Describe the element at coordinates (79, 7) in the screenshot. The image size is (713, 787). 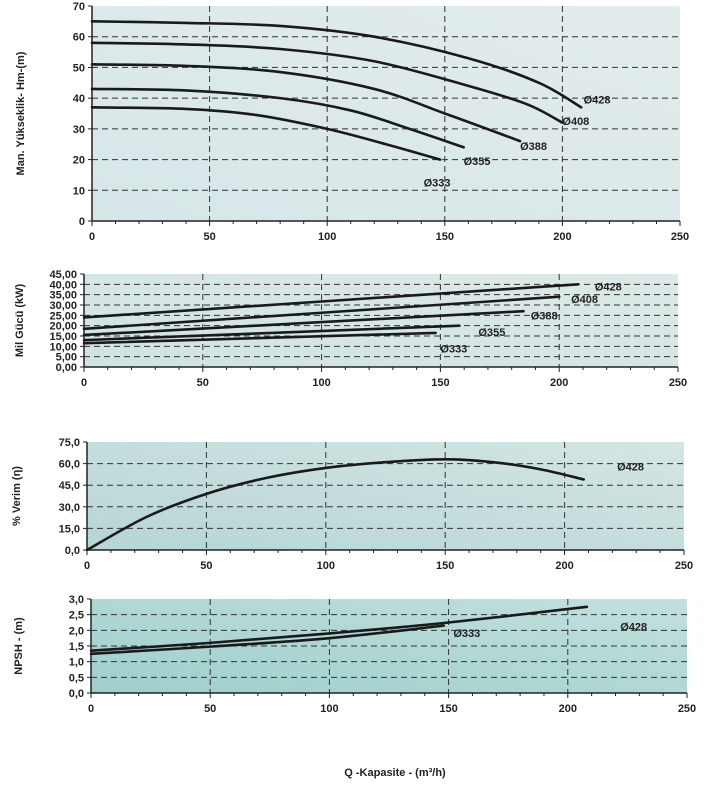
I see `y-tick-label: 70` at that location.